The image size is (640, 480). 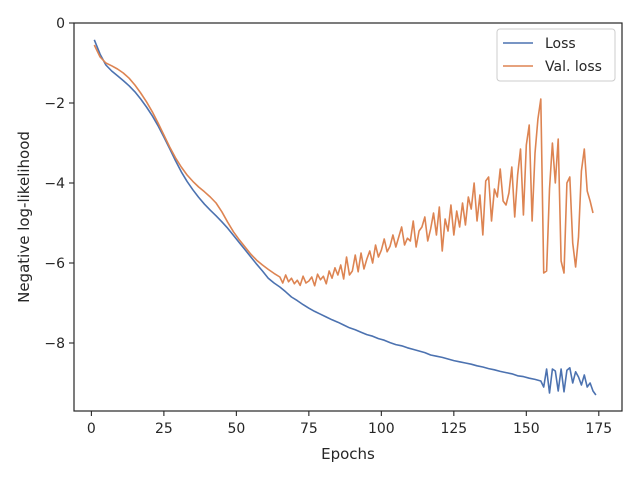 I want to click on legend-box, so click(x=556, y=55).